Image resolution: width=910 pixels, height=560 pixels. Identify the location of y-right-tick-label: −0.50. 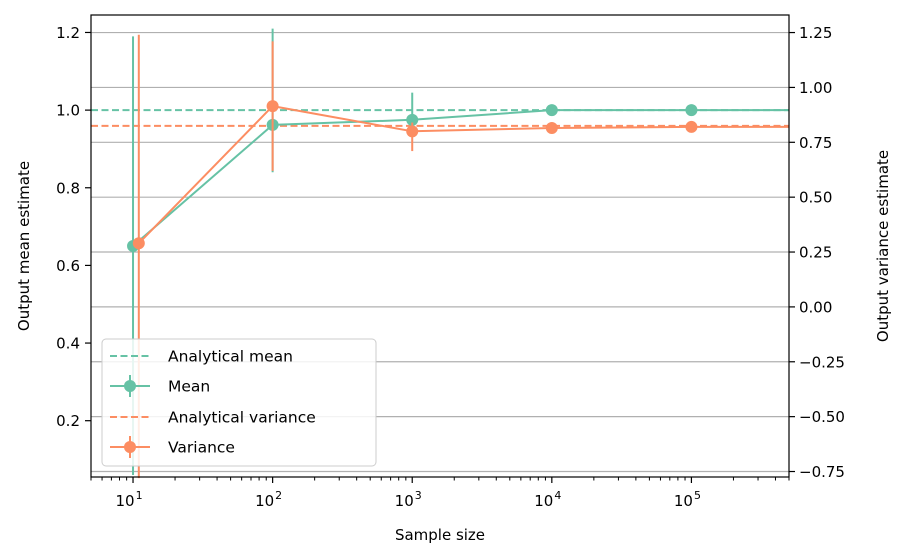
(822, 417).